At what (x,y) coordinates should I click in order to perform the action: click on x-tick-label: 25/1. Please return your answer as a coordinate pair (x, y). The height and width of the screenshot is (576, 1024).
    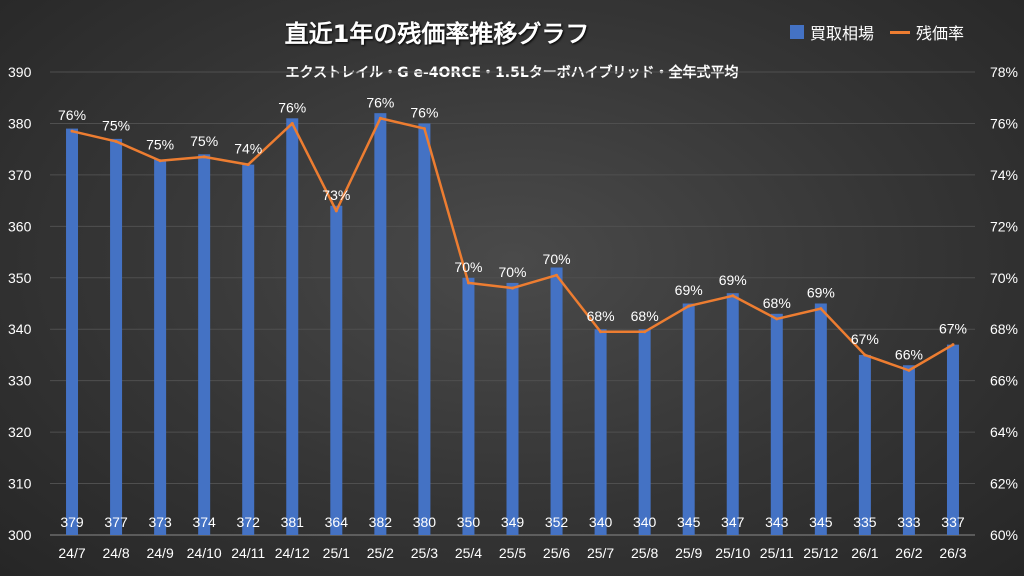
    Looking at the image, I should click on (336, 553).